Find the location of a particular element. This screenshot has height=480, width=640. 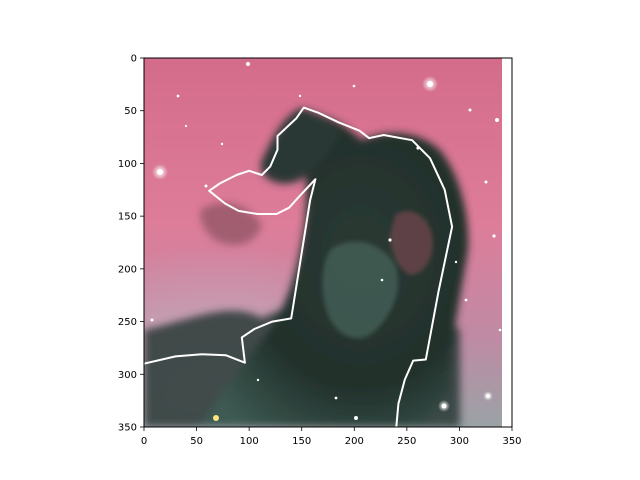

x-tick-label: 250 is located at coordinates (406, 441).